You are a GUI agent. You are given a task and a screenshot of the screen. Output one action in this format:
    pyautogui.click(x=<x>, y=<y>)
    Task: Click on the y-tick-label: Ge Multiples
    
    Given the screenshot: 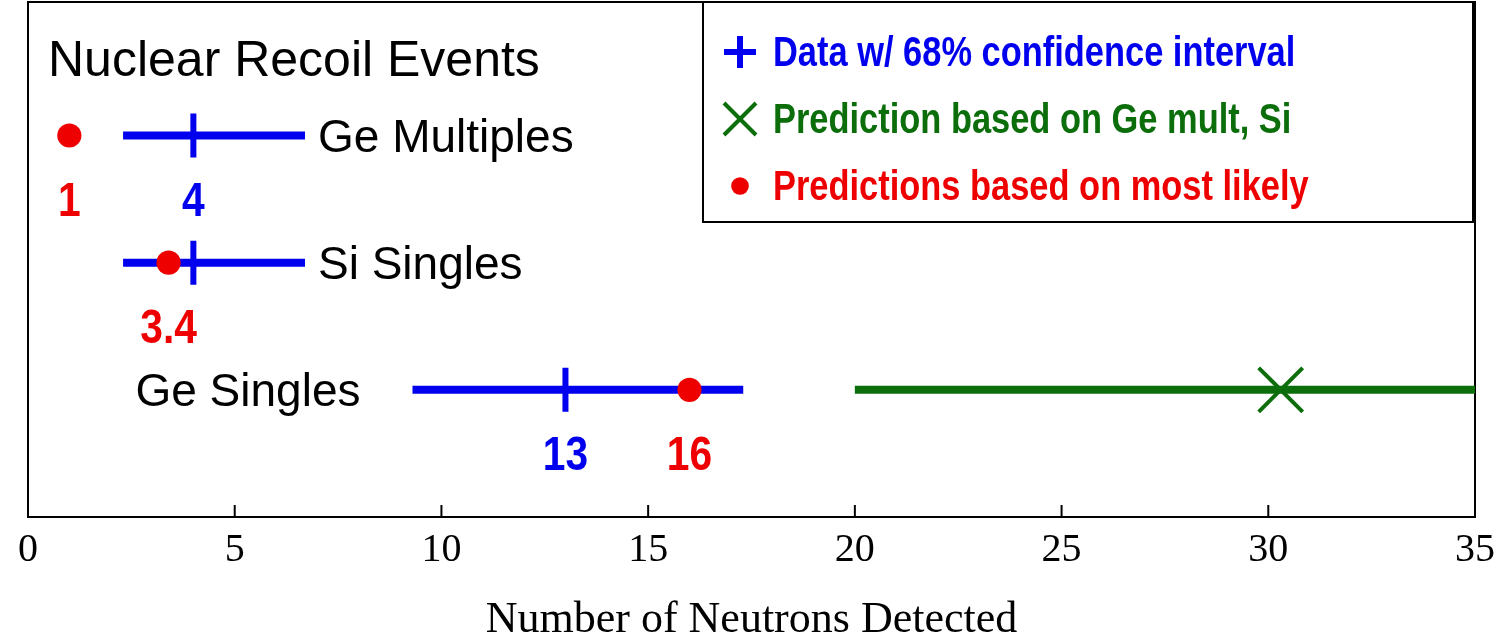 What is the action you would take?
    pyautogui.click(x=446, y=135)
    